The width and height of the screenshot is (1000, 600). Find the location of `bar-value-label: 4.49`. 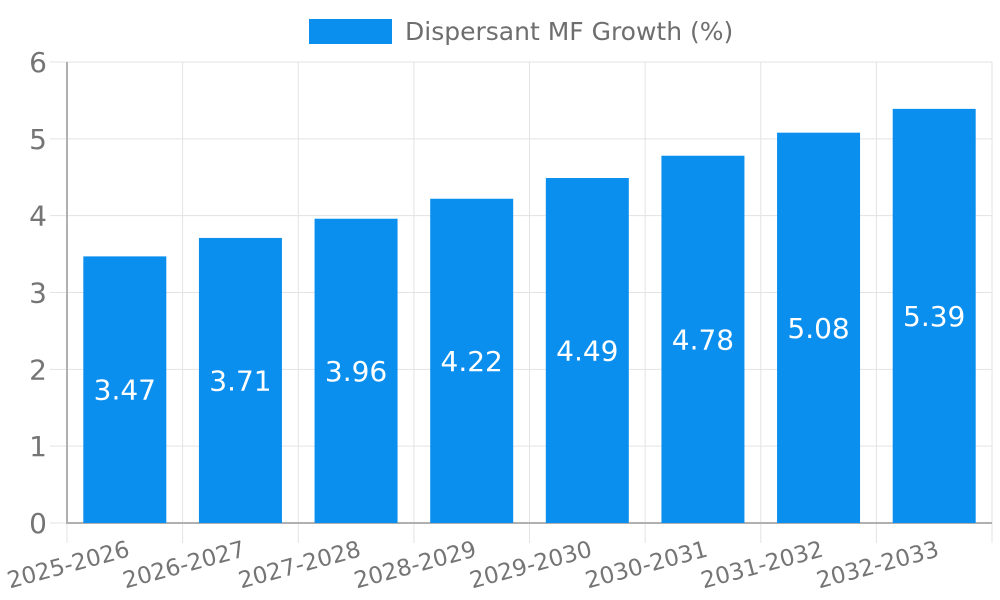

bar-value-label: 4.49 is located at coordinates (587, 351).